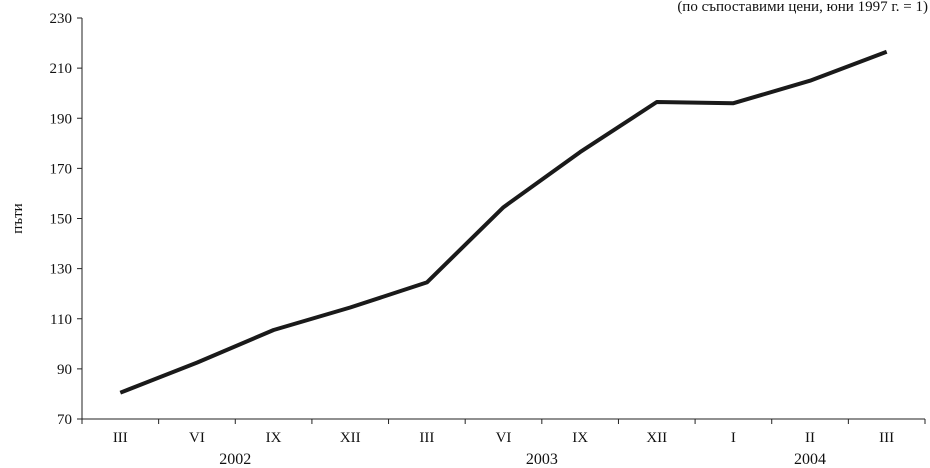 This screenshot has height=468, width=930. What do you see at coordinates (802, 7) in the screenshot?
I see `chart-subtitle: (по съпоставими цени, юни 1997 г. = 1)` at bounding box center [802, 7].